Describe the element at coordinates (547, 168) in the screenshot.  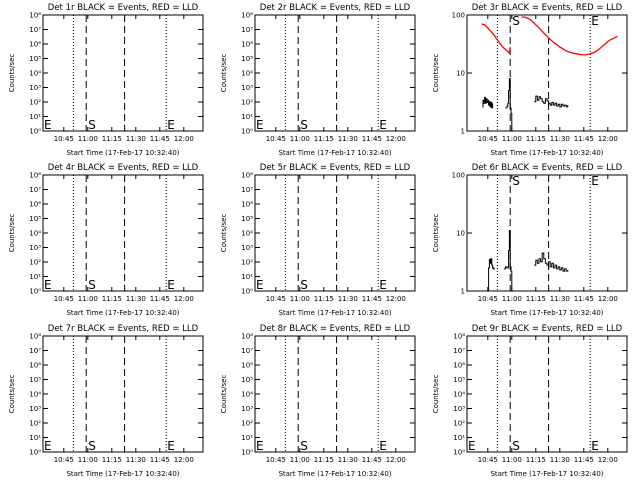
I see `panel-title: Det 6r BLACK = Events, RED = LLD` at that location.